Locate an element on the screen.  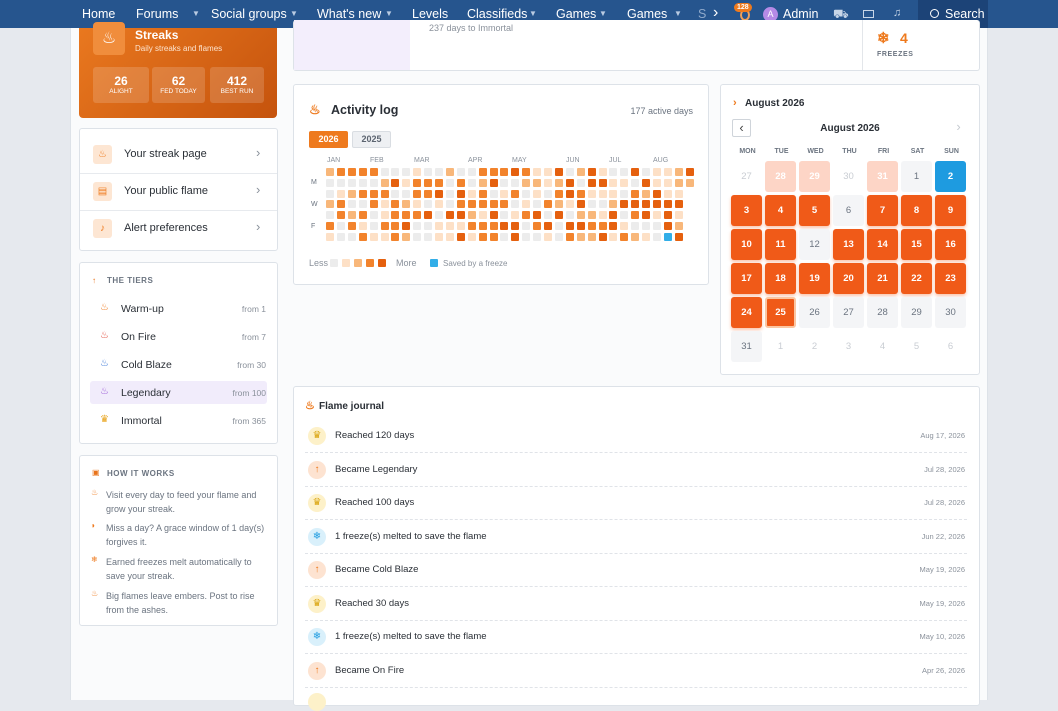
entry-icon: ♛ is located at coordinates (317, 436).